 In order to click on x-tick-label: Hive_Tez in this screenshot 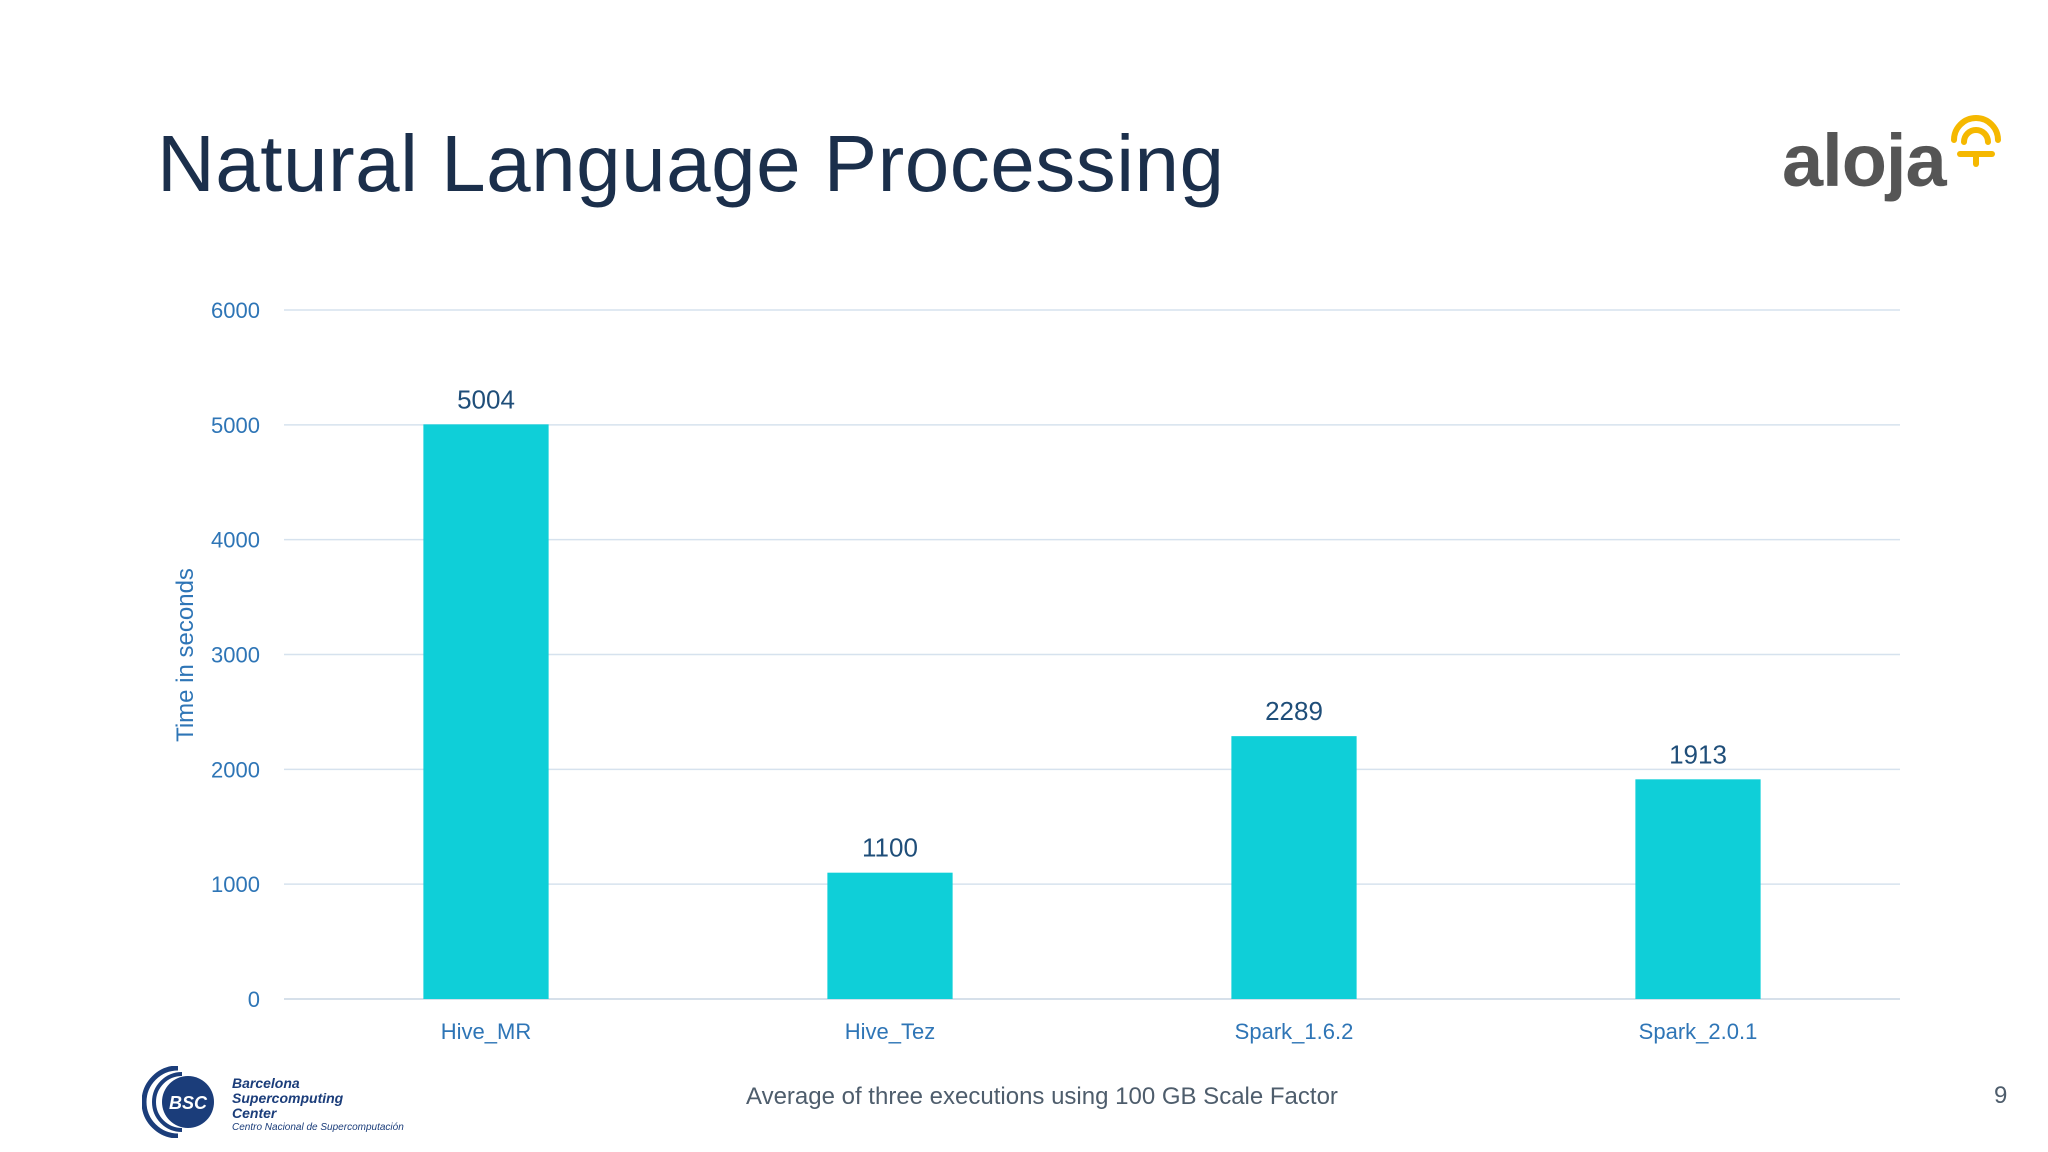, I will do `click(890, 1031)`.